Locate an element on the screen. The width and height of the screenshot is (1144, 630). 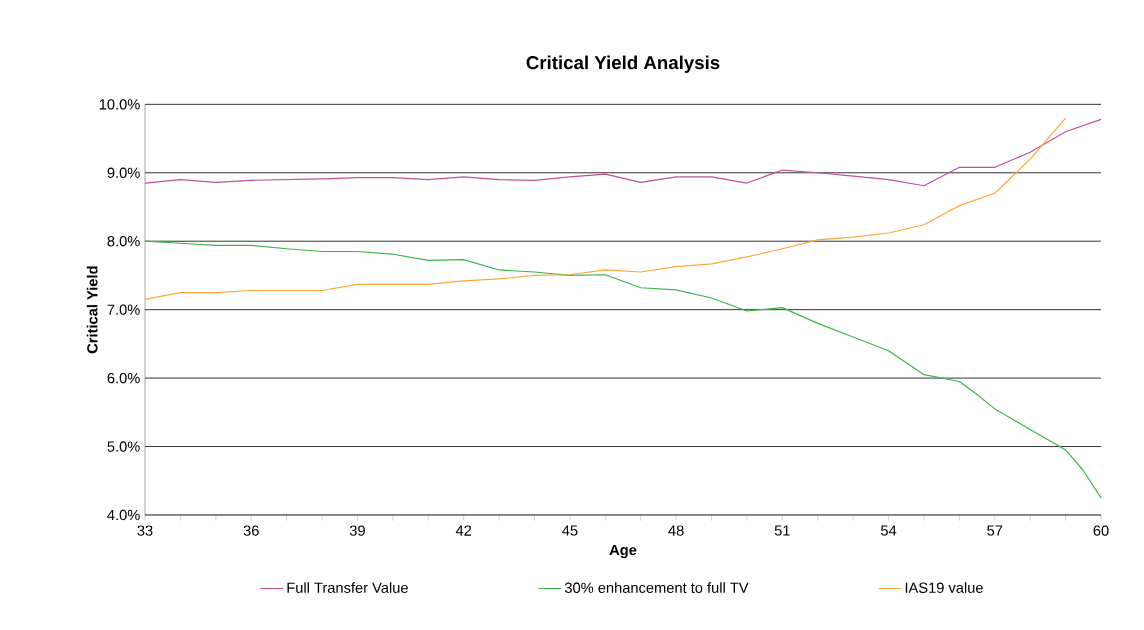
y-tick-label: 8.0% is located at coordinates (123, 241).